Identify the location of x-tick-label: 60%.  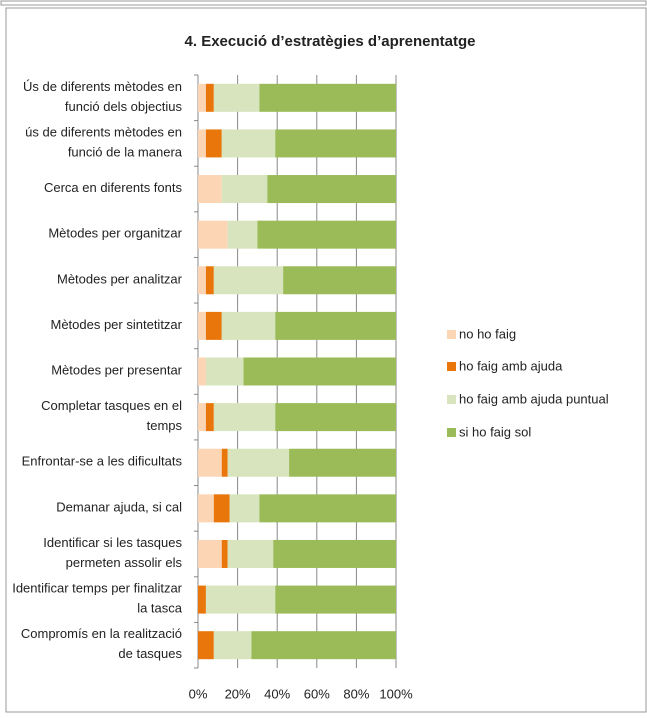
(317, 693).